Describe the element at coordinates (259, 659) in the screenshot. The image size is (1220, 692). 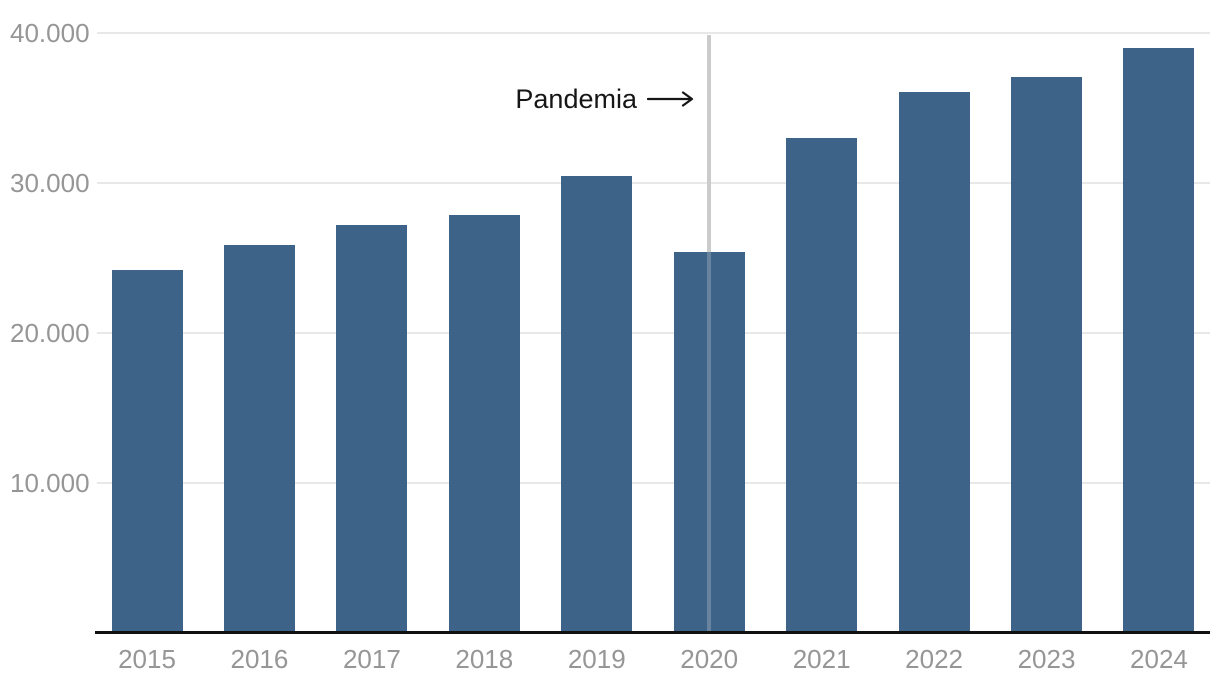
I see `x-tick-label-2016: 2016` at that location.